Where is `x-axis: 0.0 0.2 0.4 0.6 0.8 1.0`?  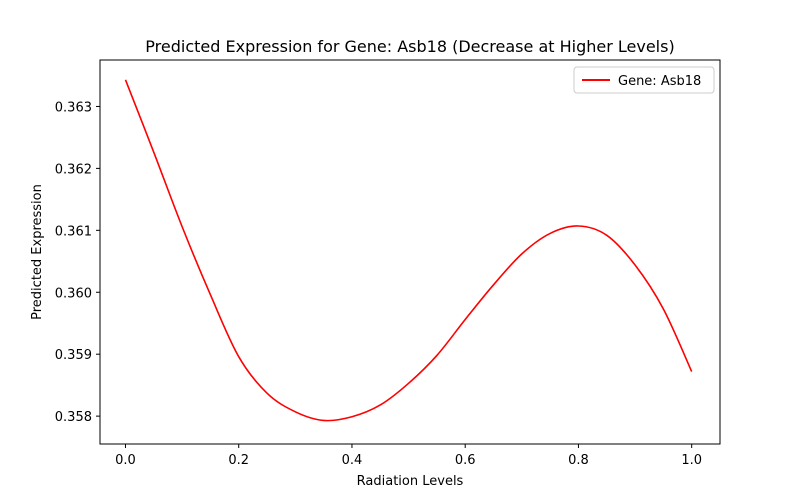 x-axis: 0.0 0.2 0.4 0.6 0.8 1.0 is located at coordinates (408, 456).